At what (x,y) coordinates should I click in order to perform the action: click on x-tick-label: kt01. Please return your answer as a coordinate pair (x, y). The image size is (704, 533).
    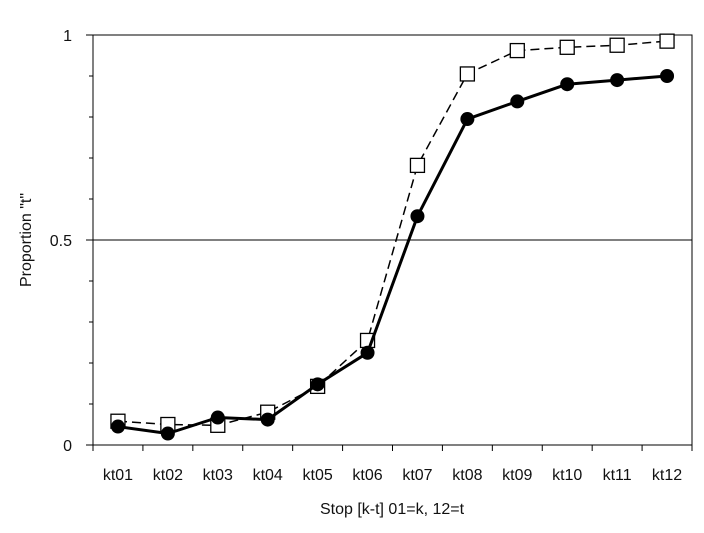
    Looking at the image, I should click on (118, 475).